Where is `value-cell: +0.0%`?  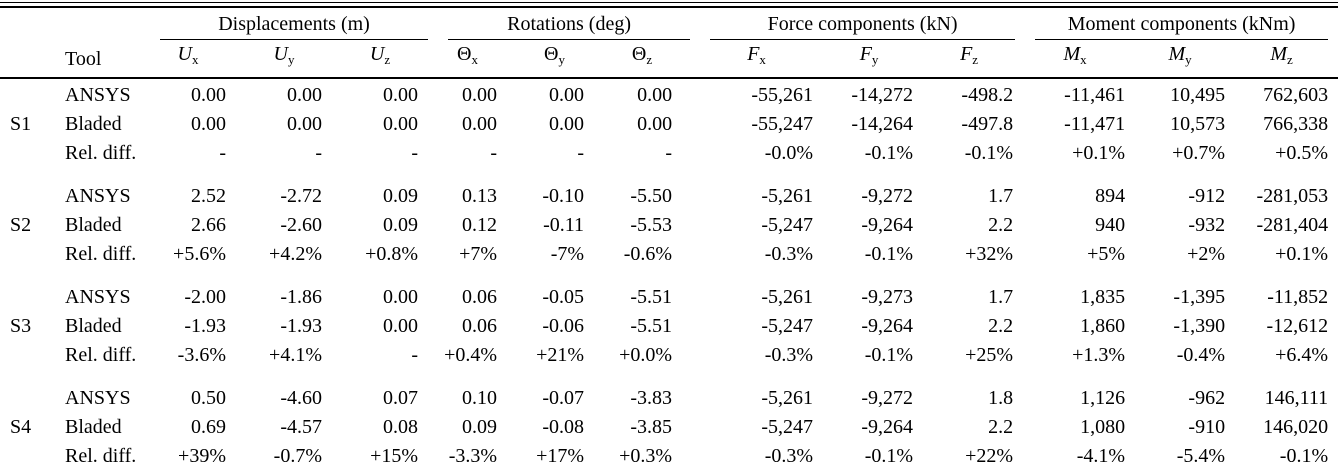
value-cell: +0.0% is located at coordinates (646, 355).